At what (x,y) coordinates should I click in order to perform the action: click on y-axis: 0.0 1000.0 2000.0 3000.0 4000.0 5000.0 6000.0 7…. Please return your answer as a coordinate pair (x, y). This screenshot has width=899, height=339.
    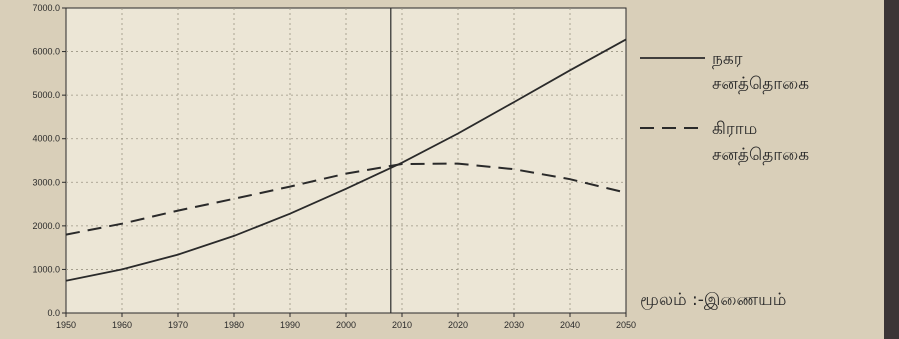
    Looking at the image, I should click on (49, 160).